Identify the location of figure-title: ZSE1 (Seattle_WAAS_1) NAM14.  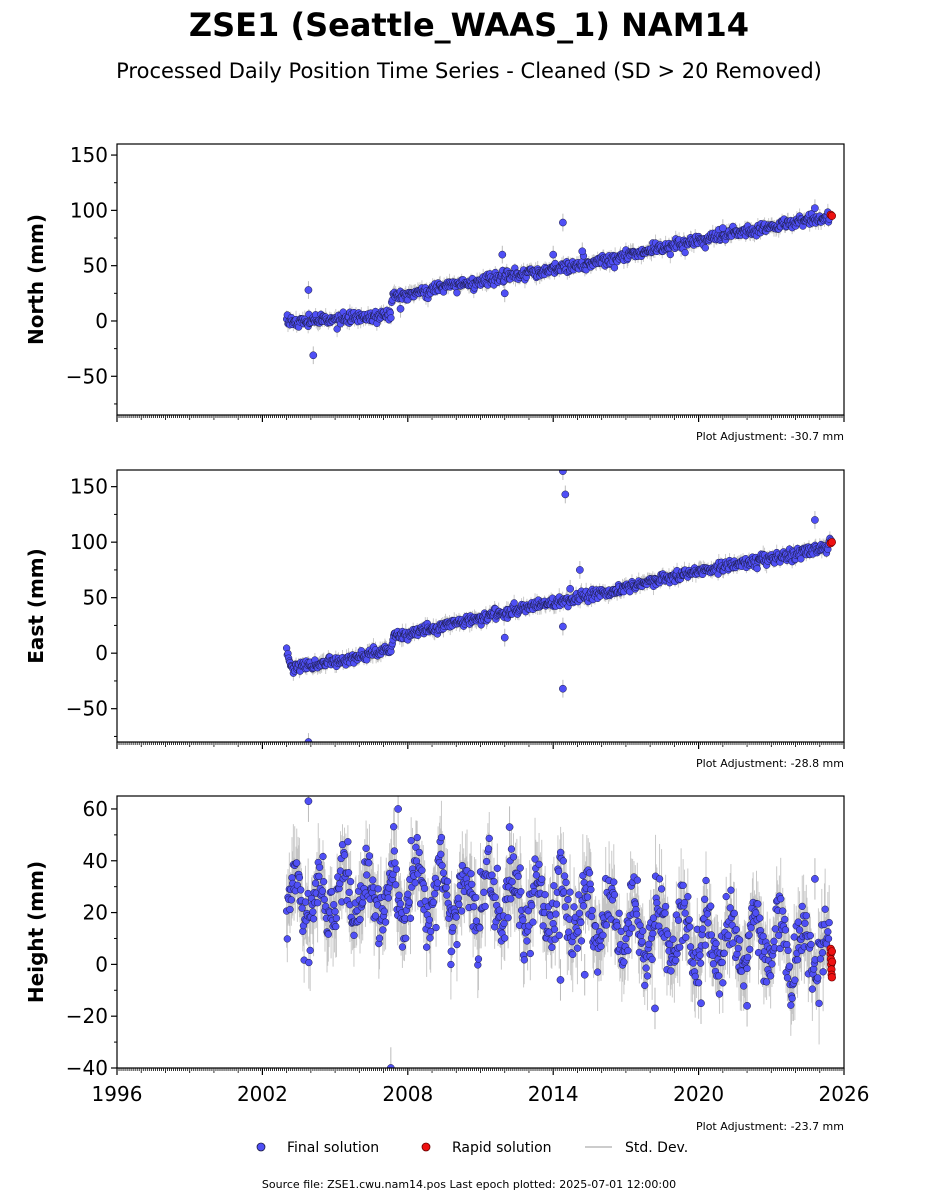
(469, 25).